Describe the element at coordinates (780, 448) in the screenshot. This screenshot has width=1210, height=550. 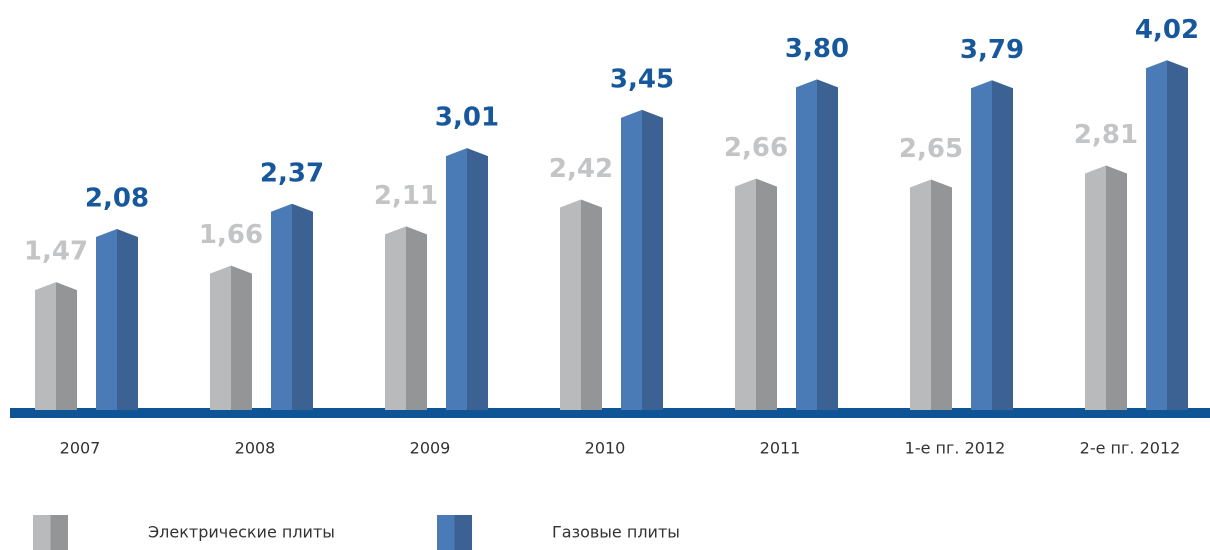
I see `x-tick-label: 2011` at that location.